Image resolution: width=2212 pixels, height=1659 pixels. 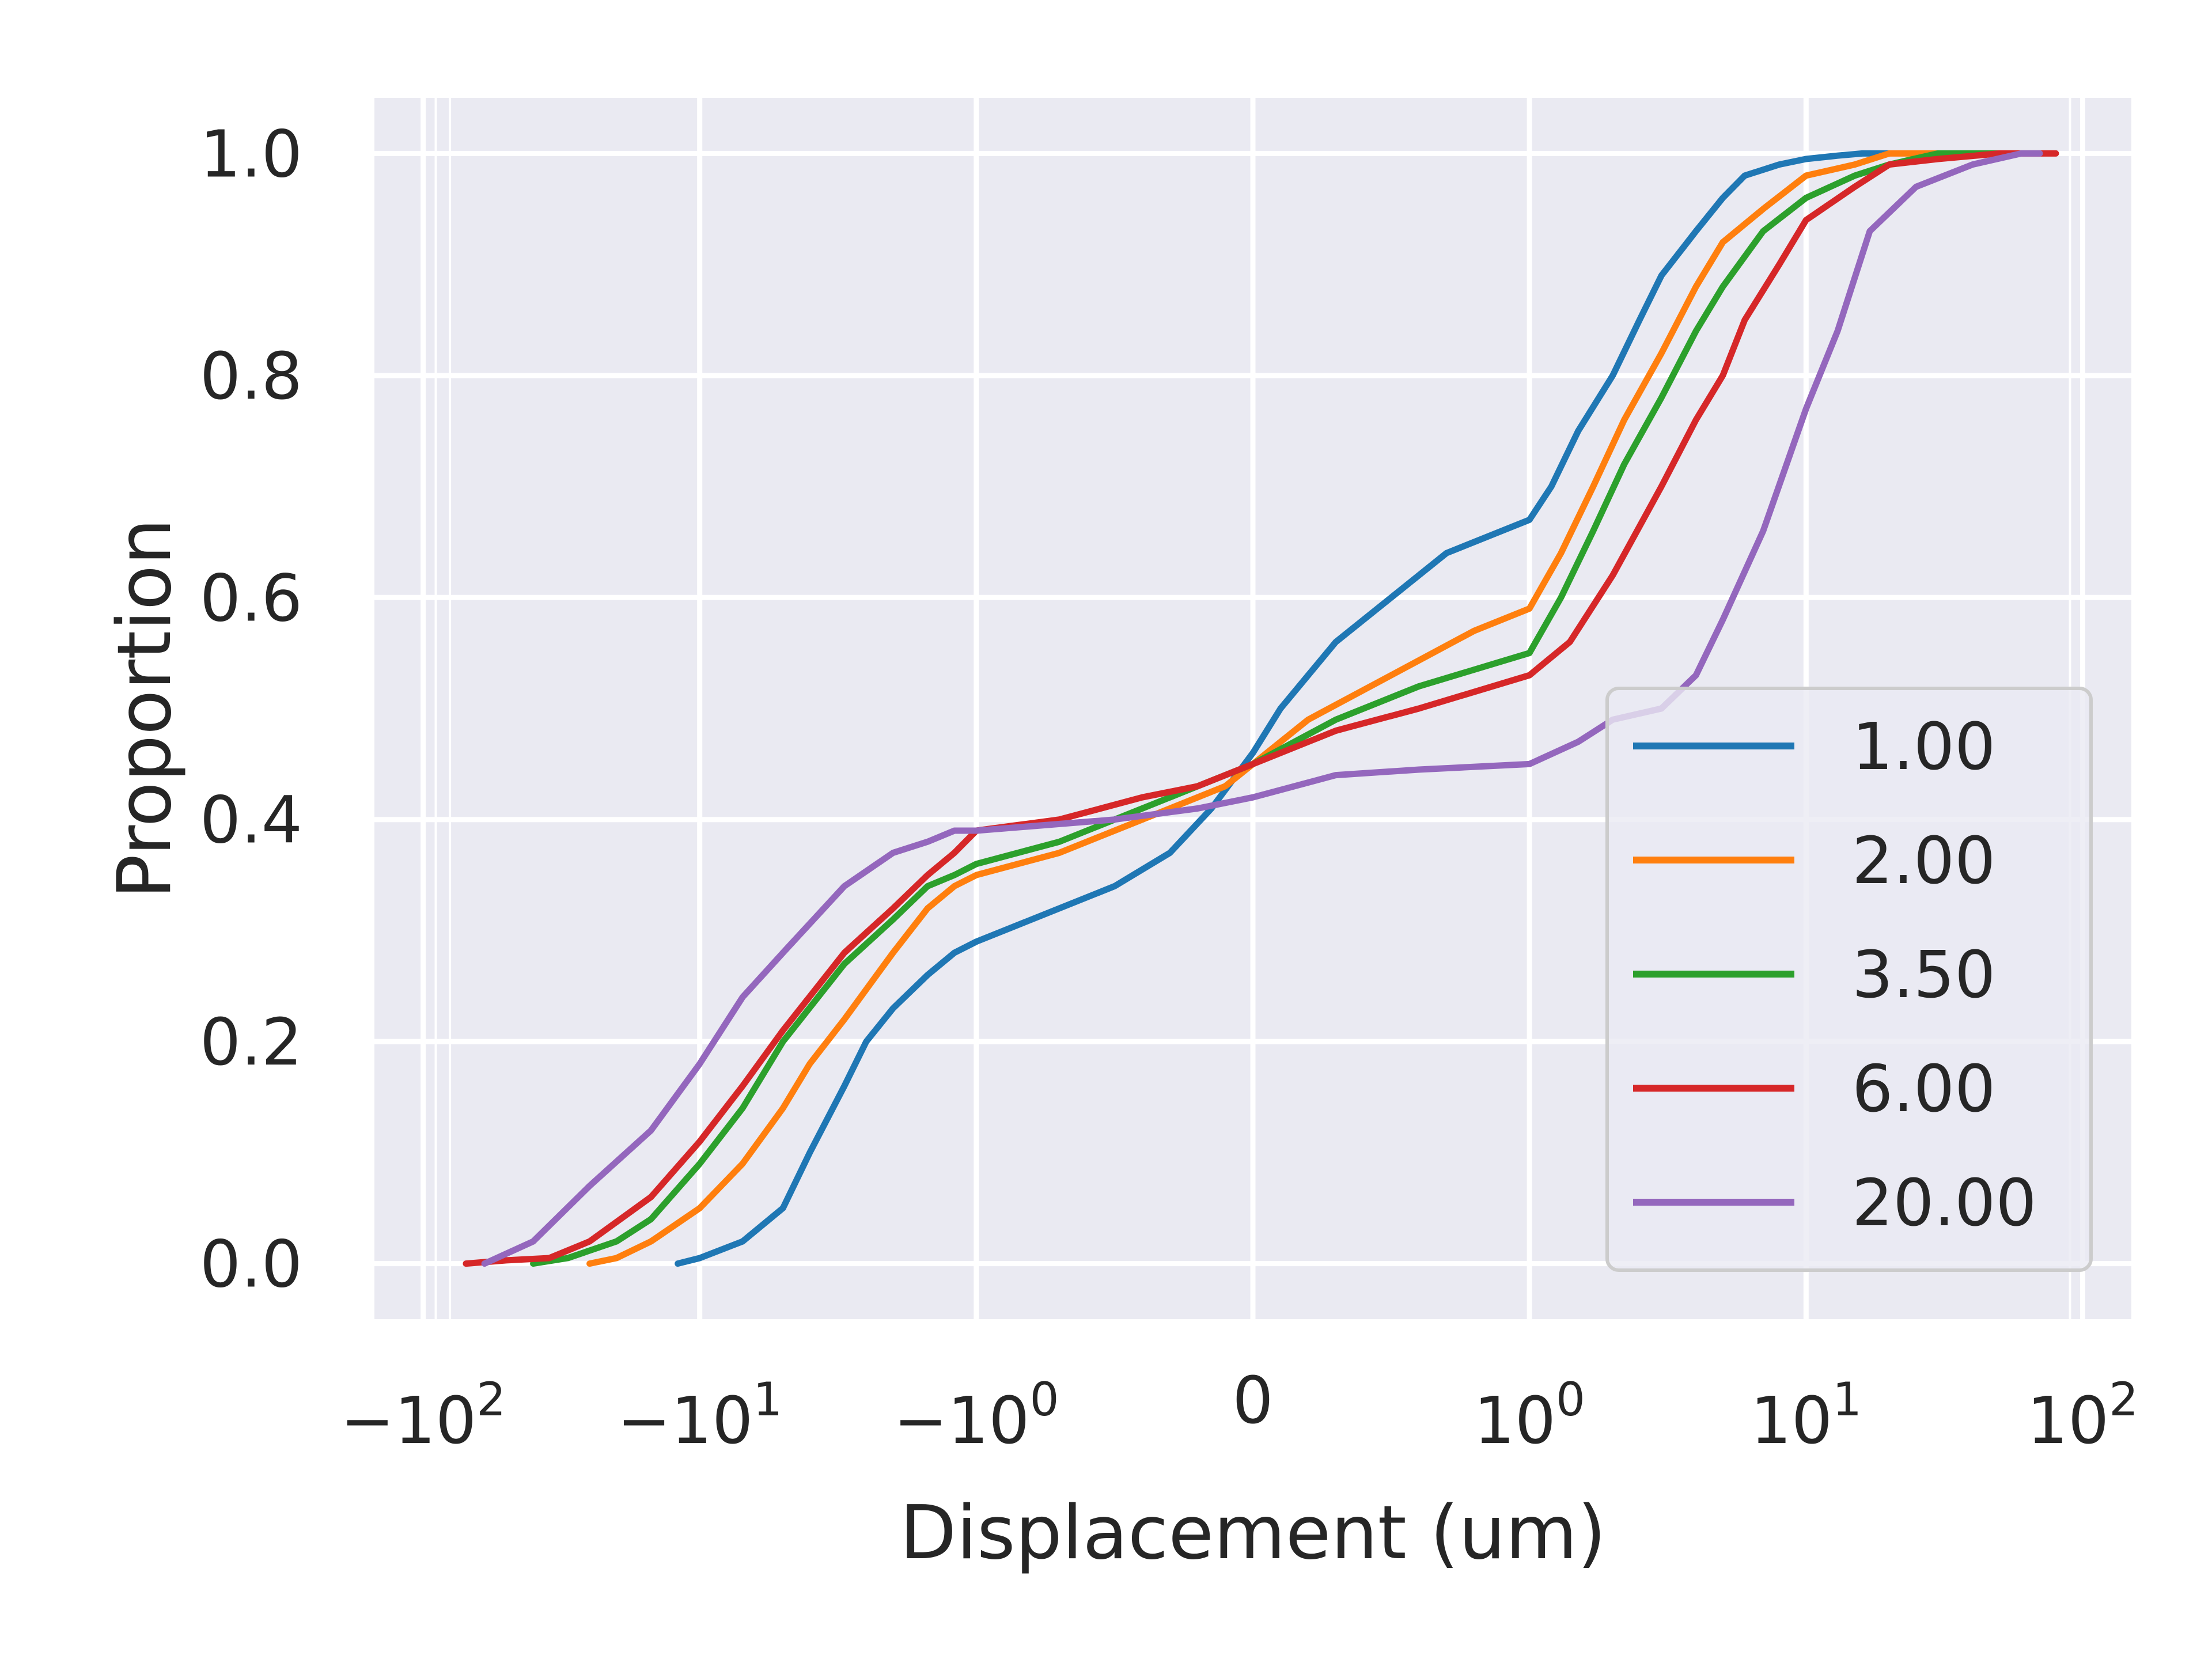 What do you see at coordinates (251, 1265) in the screenshot?
I see `y-tick-label: 0.0` at bounding box center [251, 1265].